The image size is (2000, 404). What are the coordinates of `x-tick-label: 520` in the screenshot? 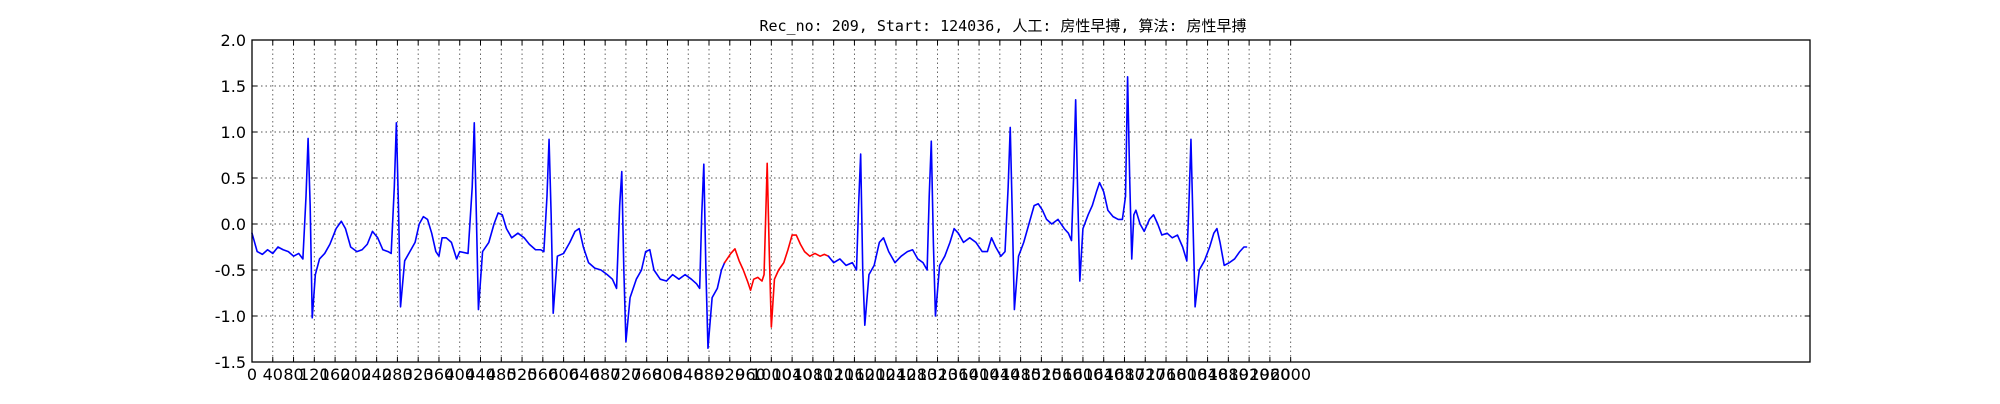 It's located at (522, 374).